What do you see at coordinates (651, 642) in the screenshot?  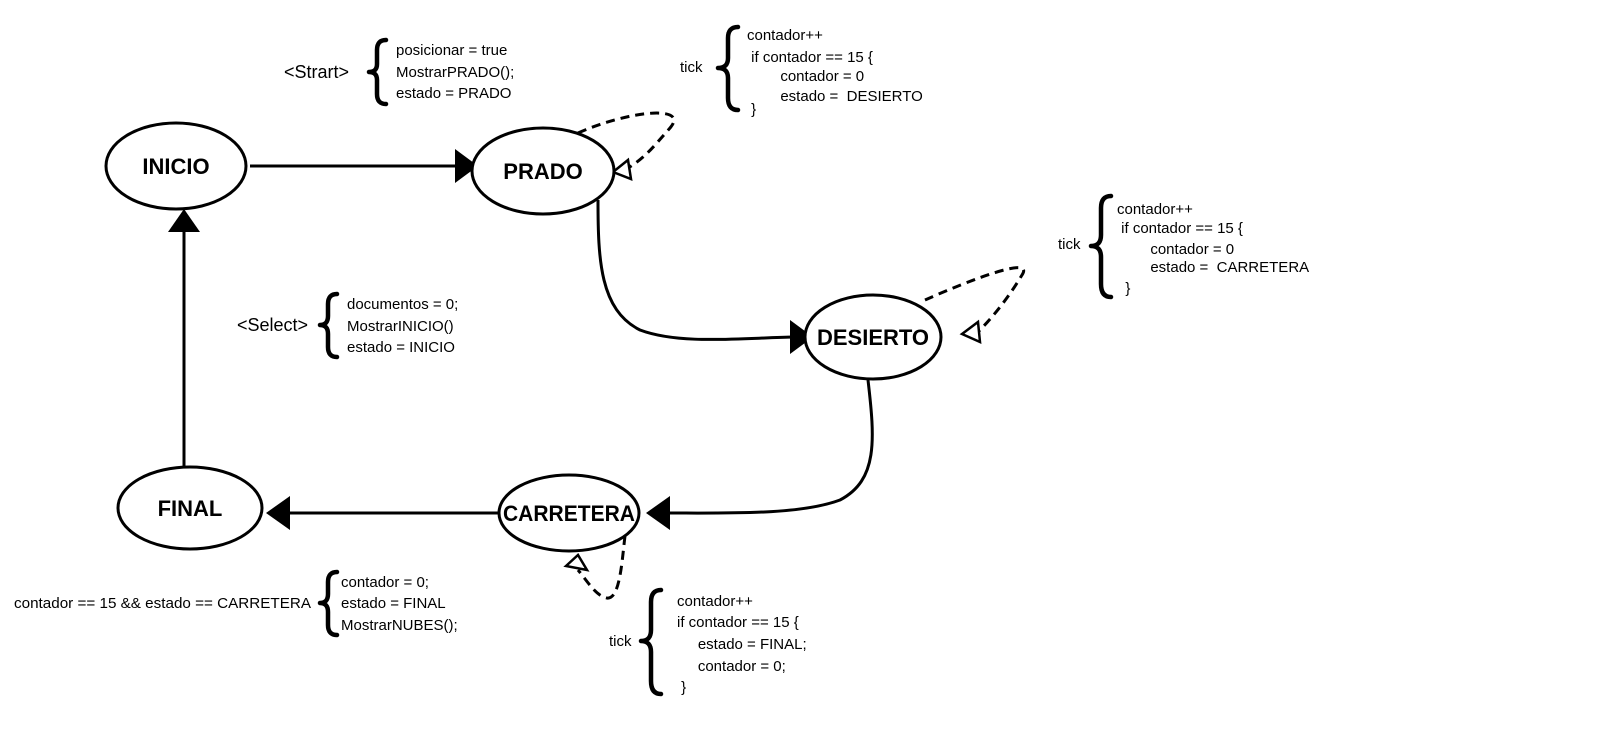 I see `note-carretera-tick-brace` at bounding box center [651, 642].